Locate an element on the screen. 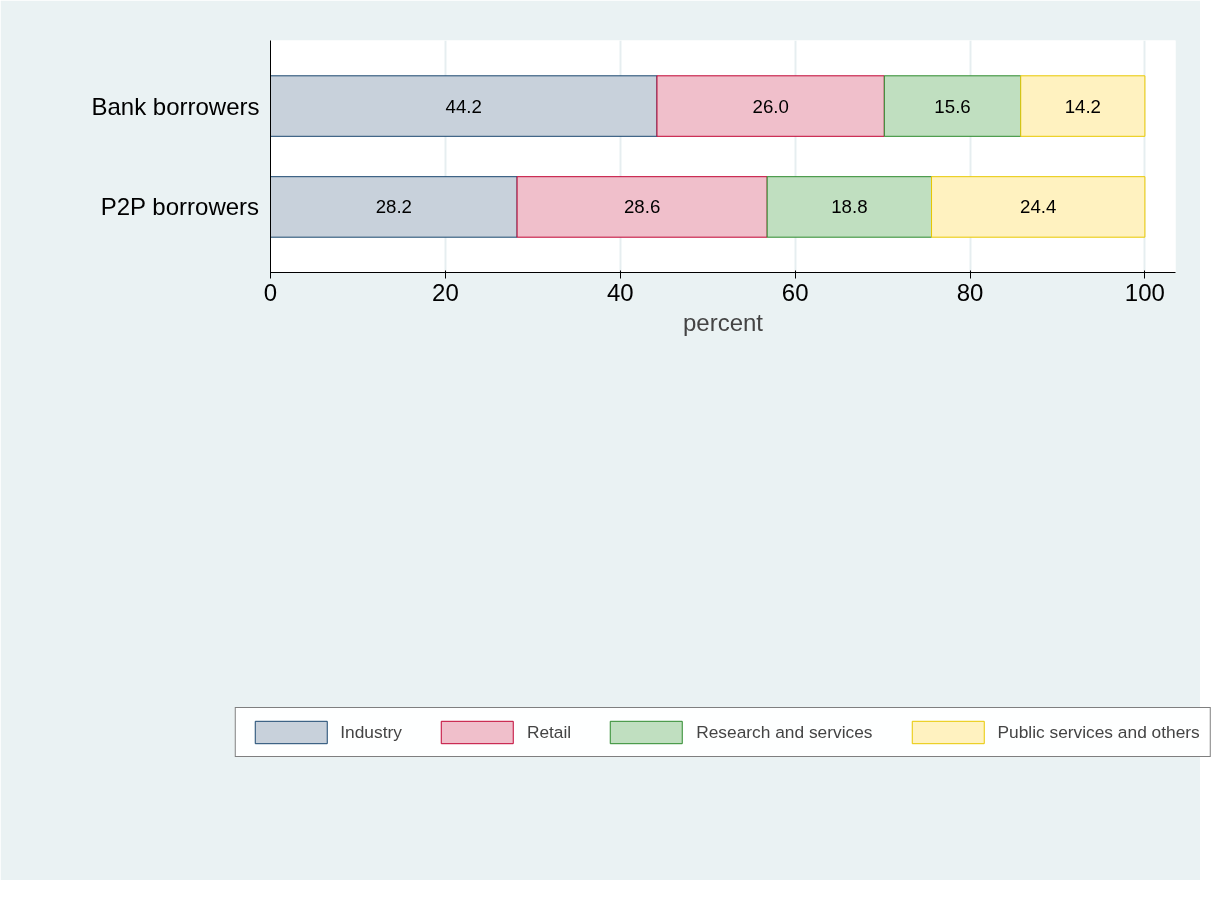 The width and height of the screenshot is (1221, 898). x-tick-label: 80 is located at coordinates (970, 292).